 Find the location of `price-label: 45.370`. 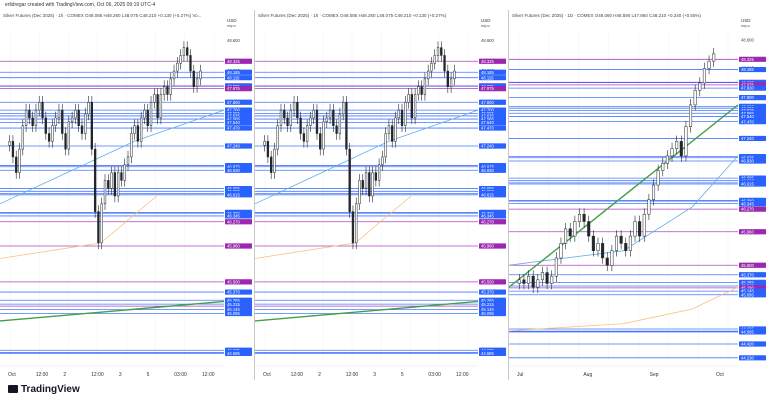

price-label: 45.370 is located at coordinates (747, 274).